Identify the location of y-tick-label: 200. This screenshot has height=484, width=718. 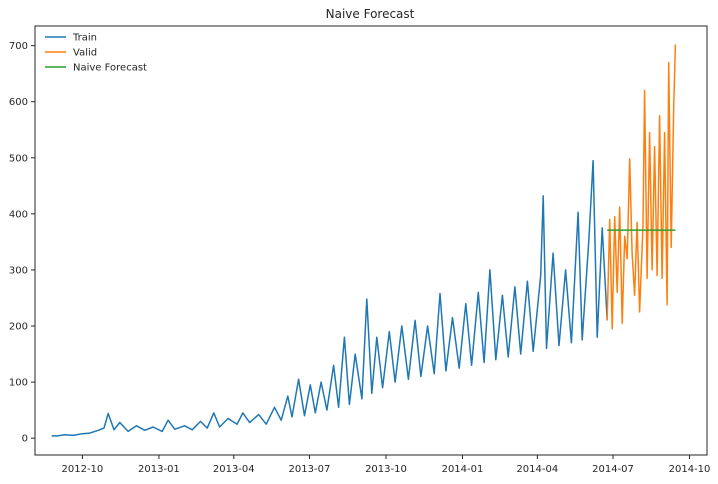
(18, 327).